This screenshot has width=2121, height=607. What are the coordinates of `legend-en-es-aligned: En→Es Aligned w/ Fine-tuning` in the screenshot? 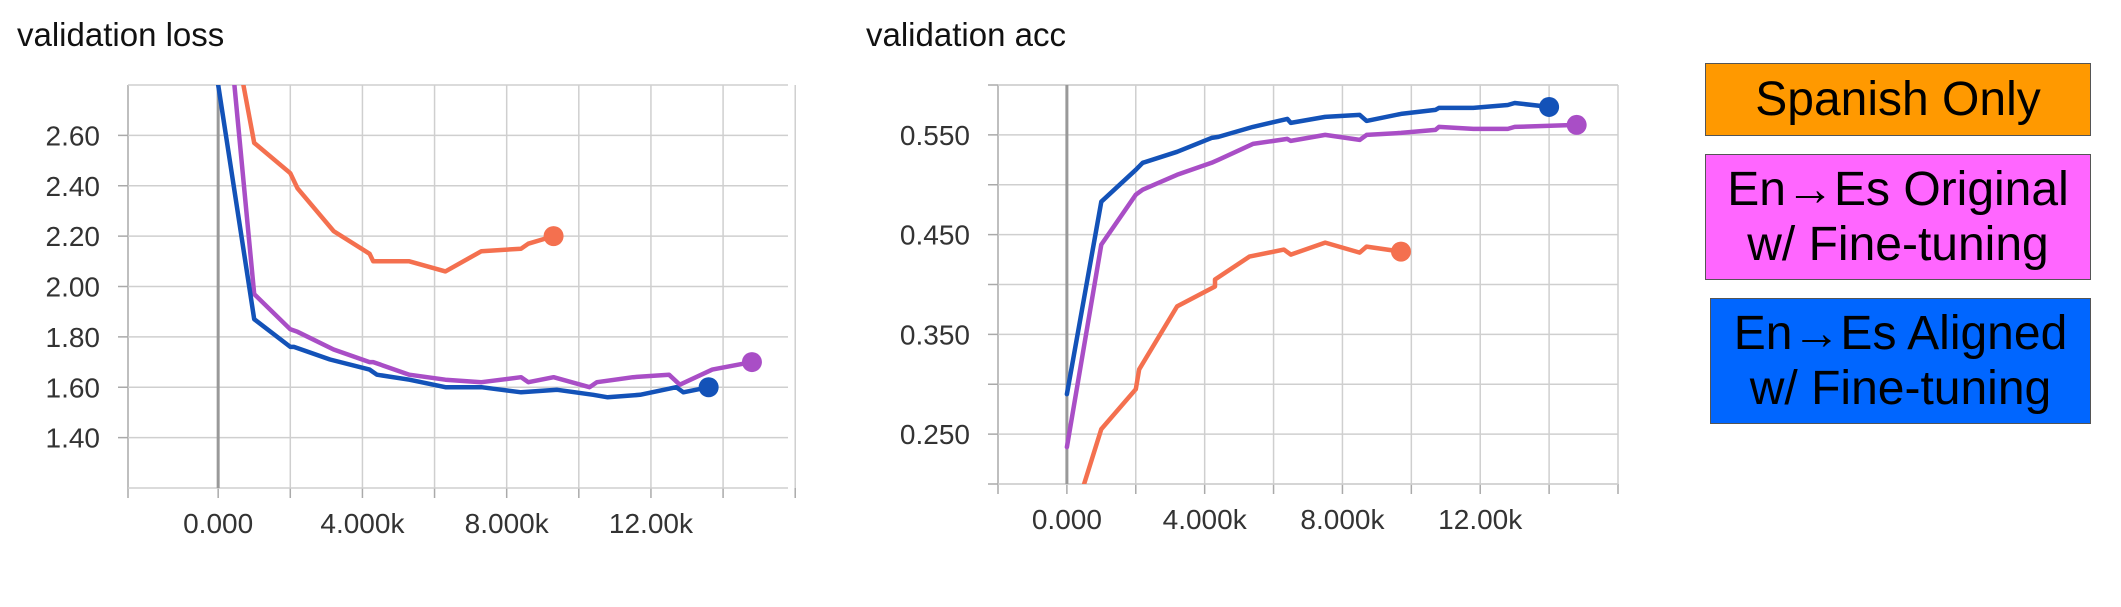 It's located at (1900, 361).